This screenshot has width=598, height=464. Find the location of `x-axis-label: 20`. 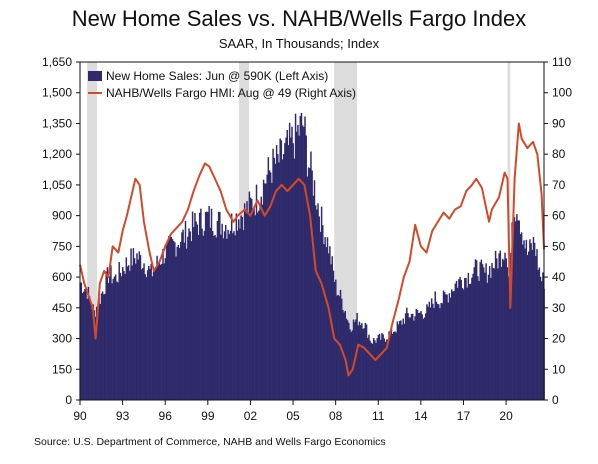

x-axis-label: 20 is located at coordinates (506, 416).